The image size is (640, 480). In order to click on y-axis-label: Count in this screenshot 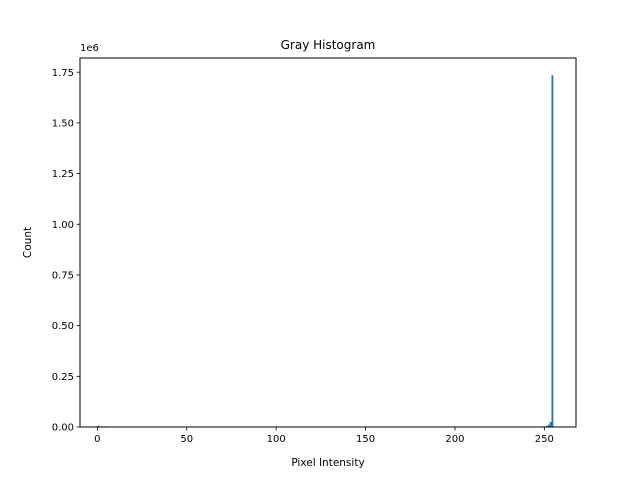, I will do `click(28, 242)`.